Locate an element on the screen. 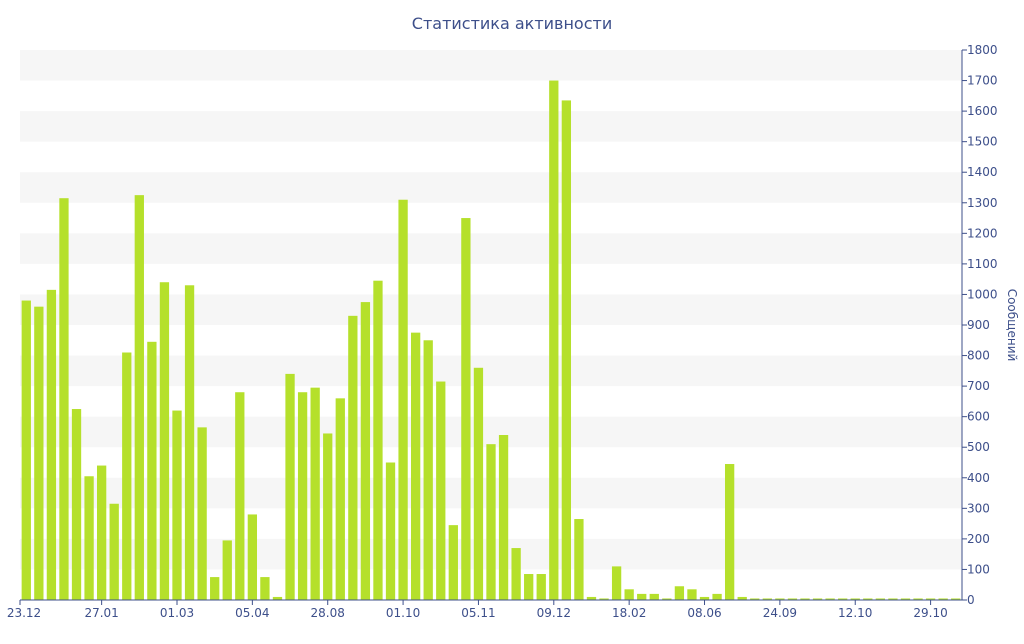  x-tick-label: 05.11 is located at coordinates (478, 613).